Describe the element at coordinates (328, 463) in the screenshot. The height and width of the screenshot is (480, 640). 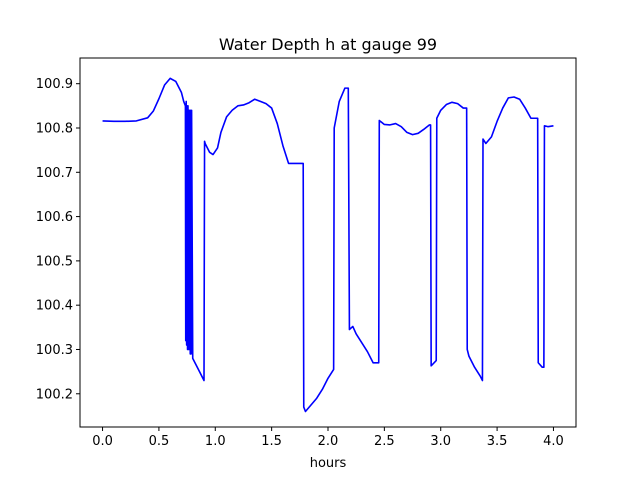
I see `x-axis-title: hours` at that location.